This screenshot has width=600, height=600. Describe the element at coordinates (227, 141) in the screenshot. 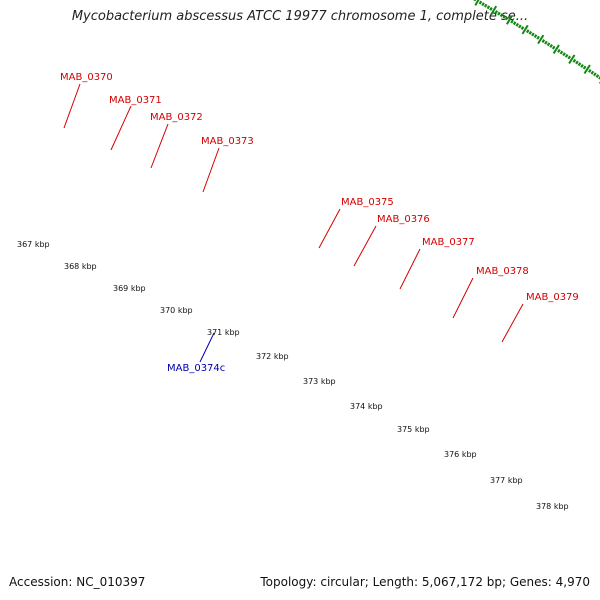

I see `gene-label-mab-0373: MAB_0373` at that location.